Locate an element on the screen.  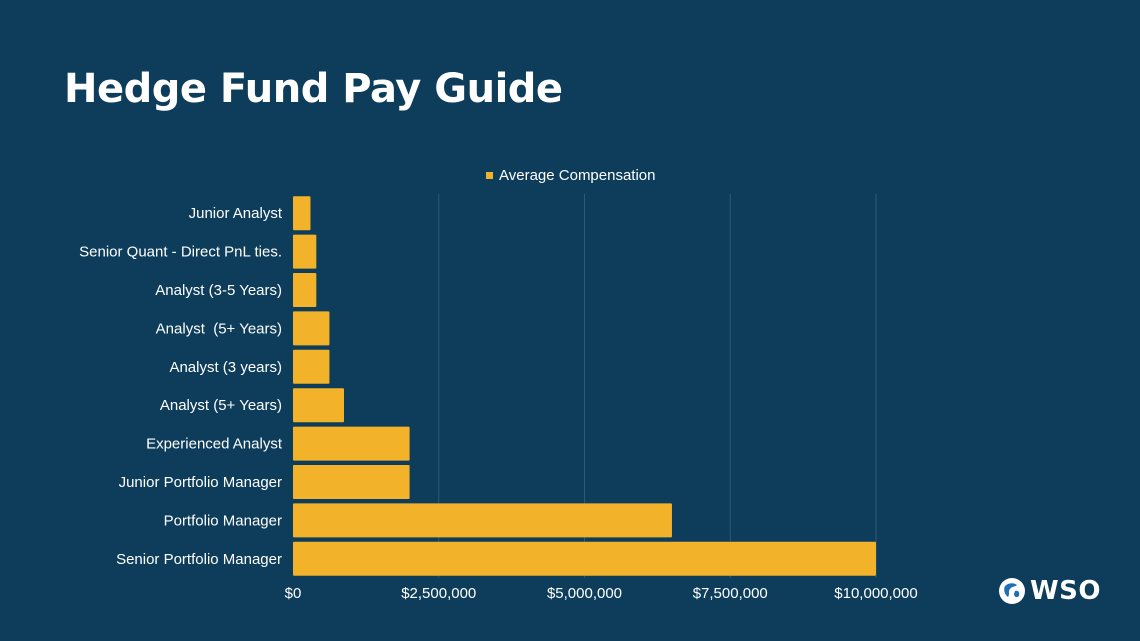
wso-logo: WSO is located at coordinates (1049, 591).